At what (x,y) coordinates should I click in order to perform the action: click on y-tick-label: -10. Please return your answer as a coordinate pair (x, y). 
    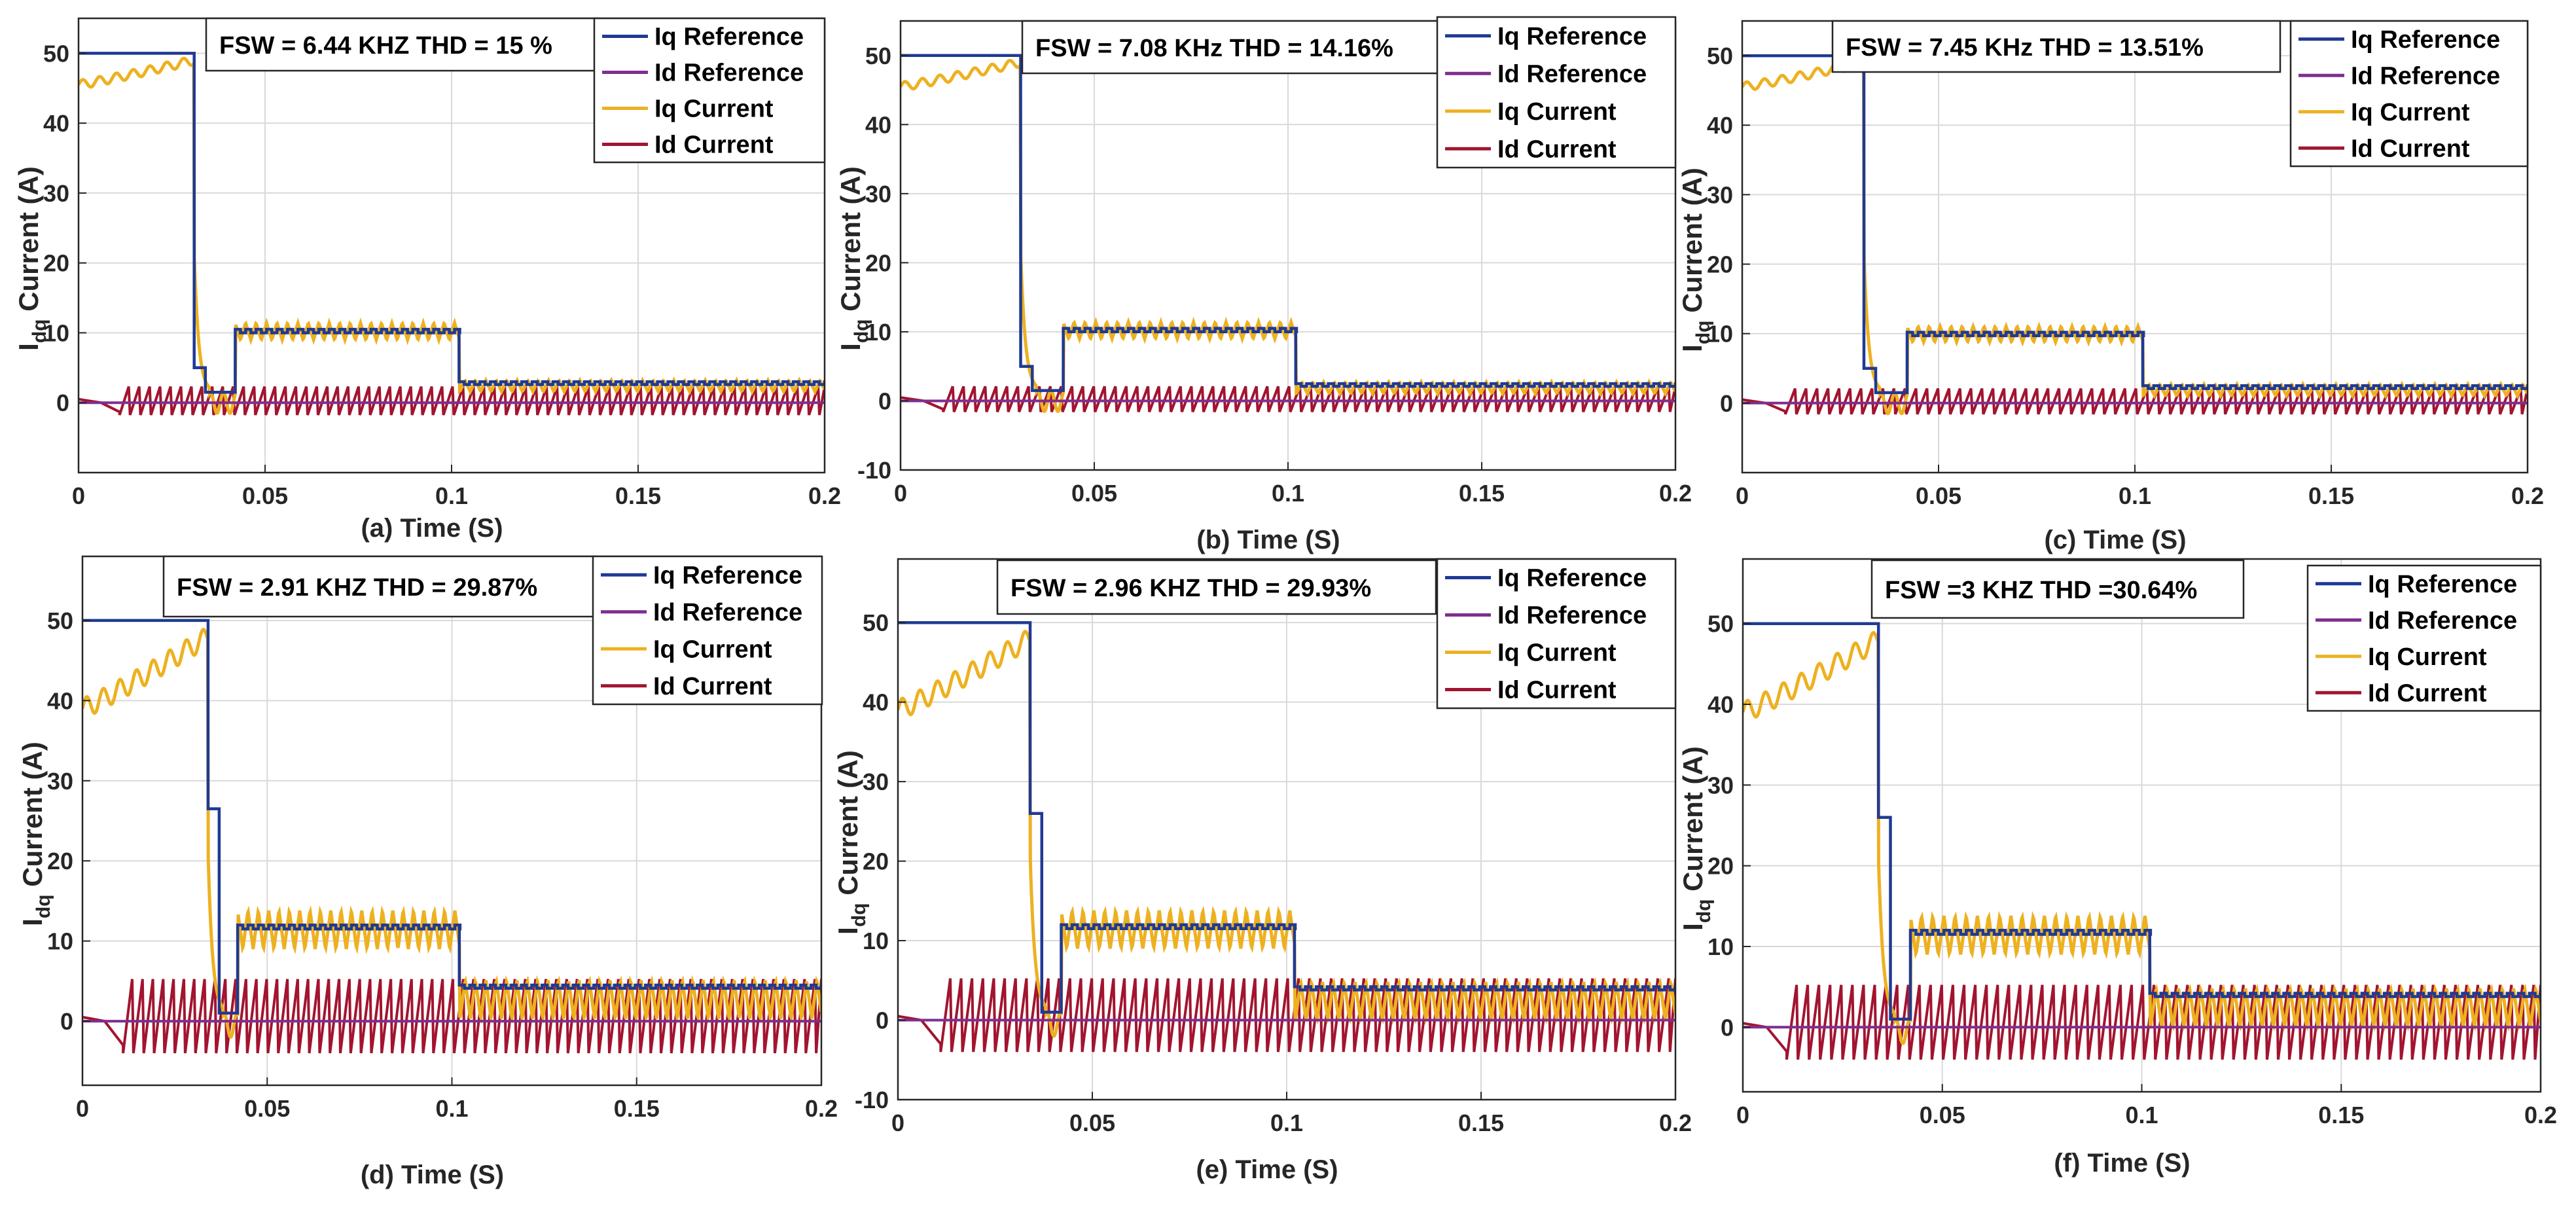
    Looking at the image, I should click on (874, 470).